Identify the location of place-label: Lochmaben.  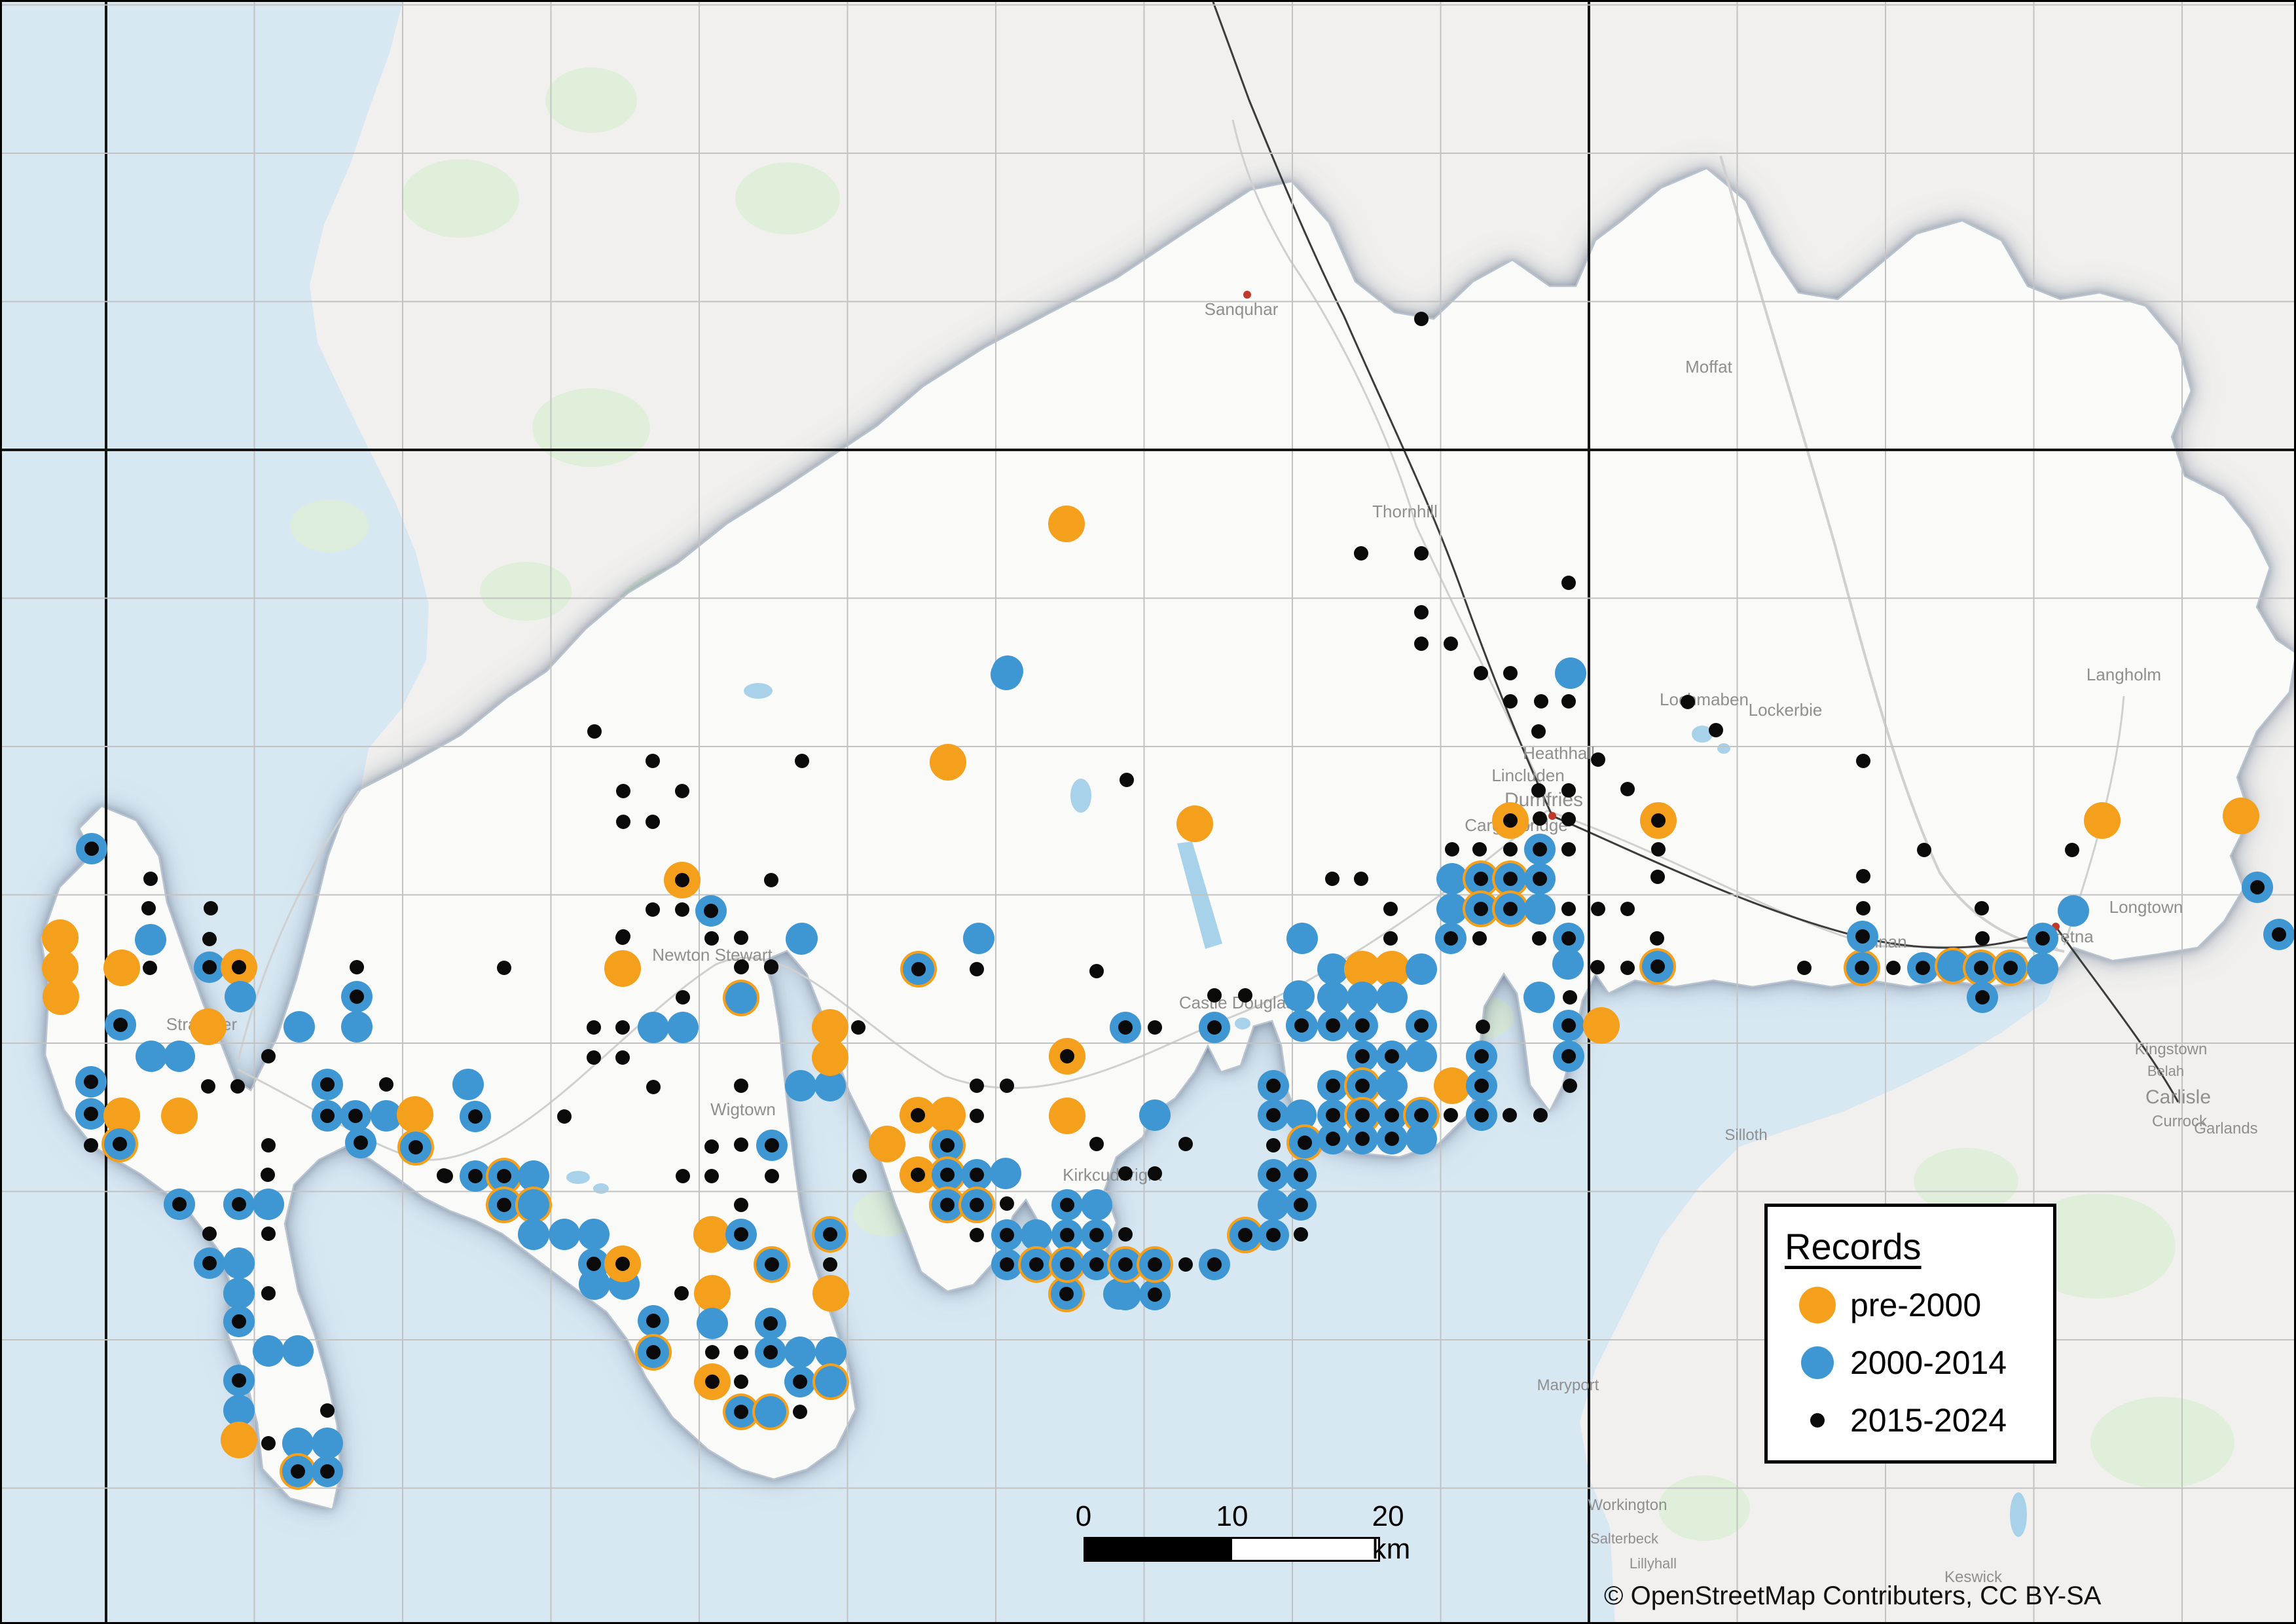
(1704, 699).